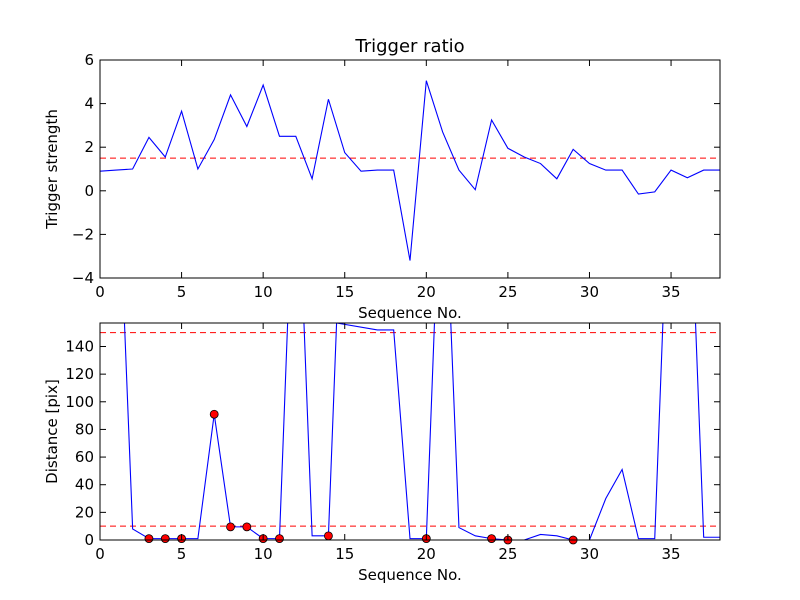 The image size is (800, 600). What do you see at coordinates (89, 147) in the screenshot?
I see `trigger-y-tick-label: 2` at bounding box center [89, 147].